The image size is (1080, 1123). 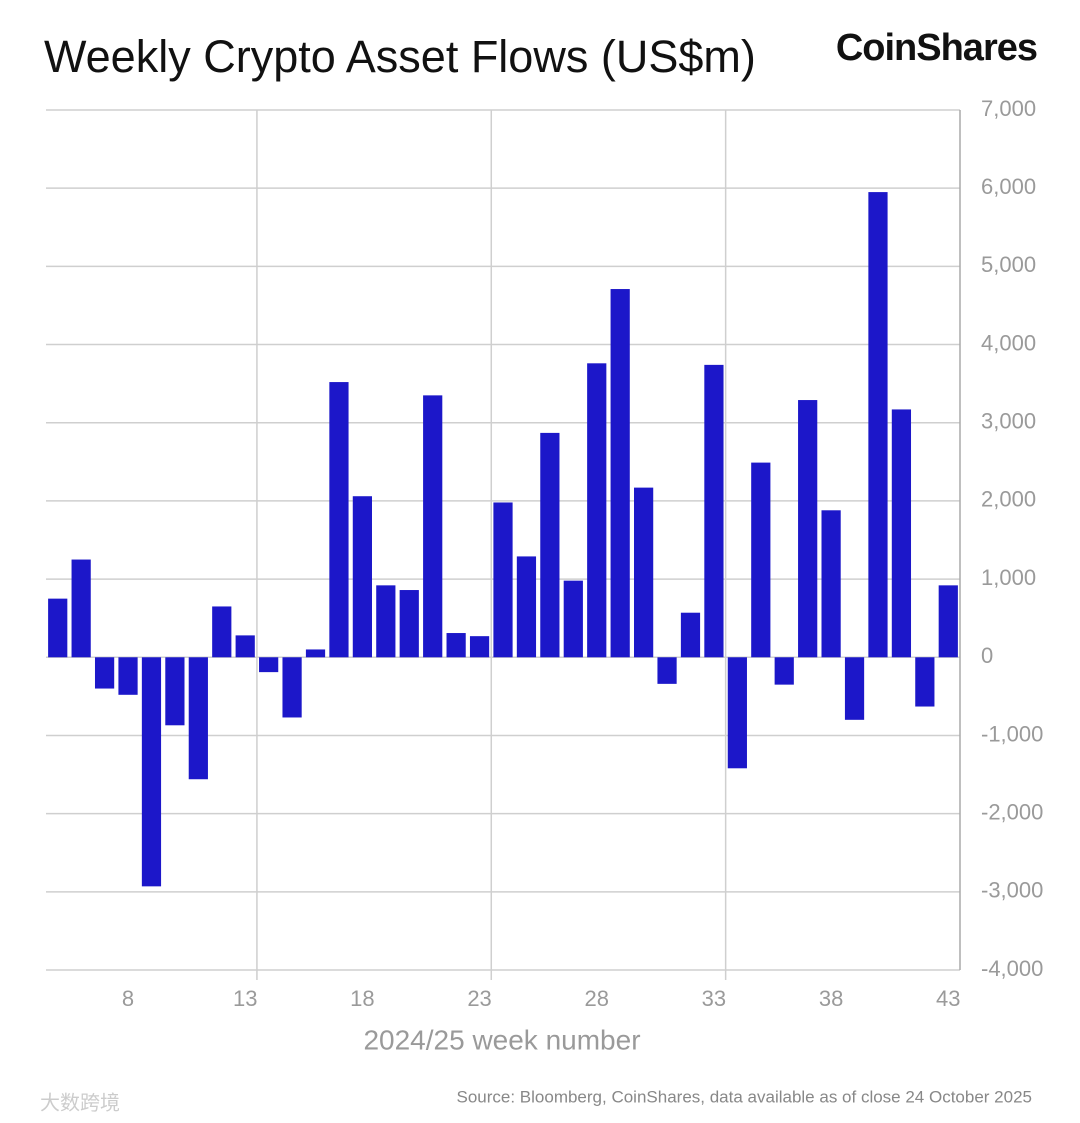 What do you see at coordinates (1008, 342) in the screenshot?
I see `y-tick-label: 4,000` at bounding box center [1008, 342].